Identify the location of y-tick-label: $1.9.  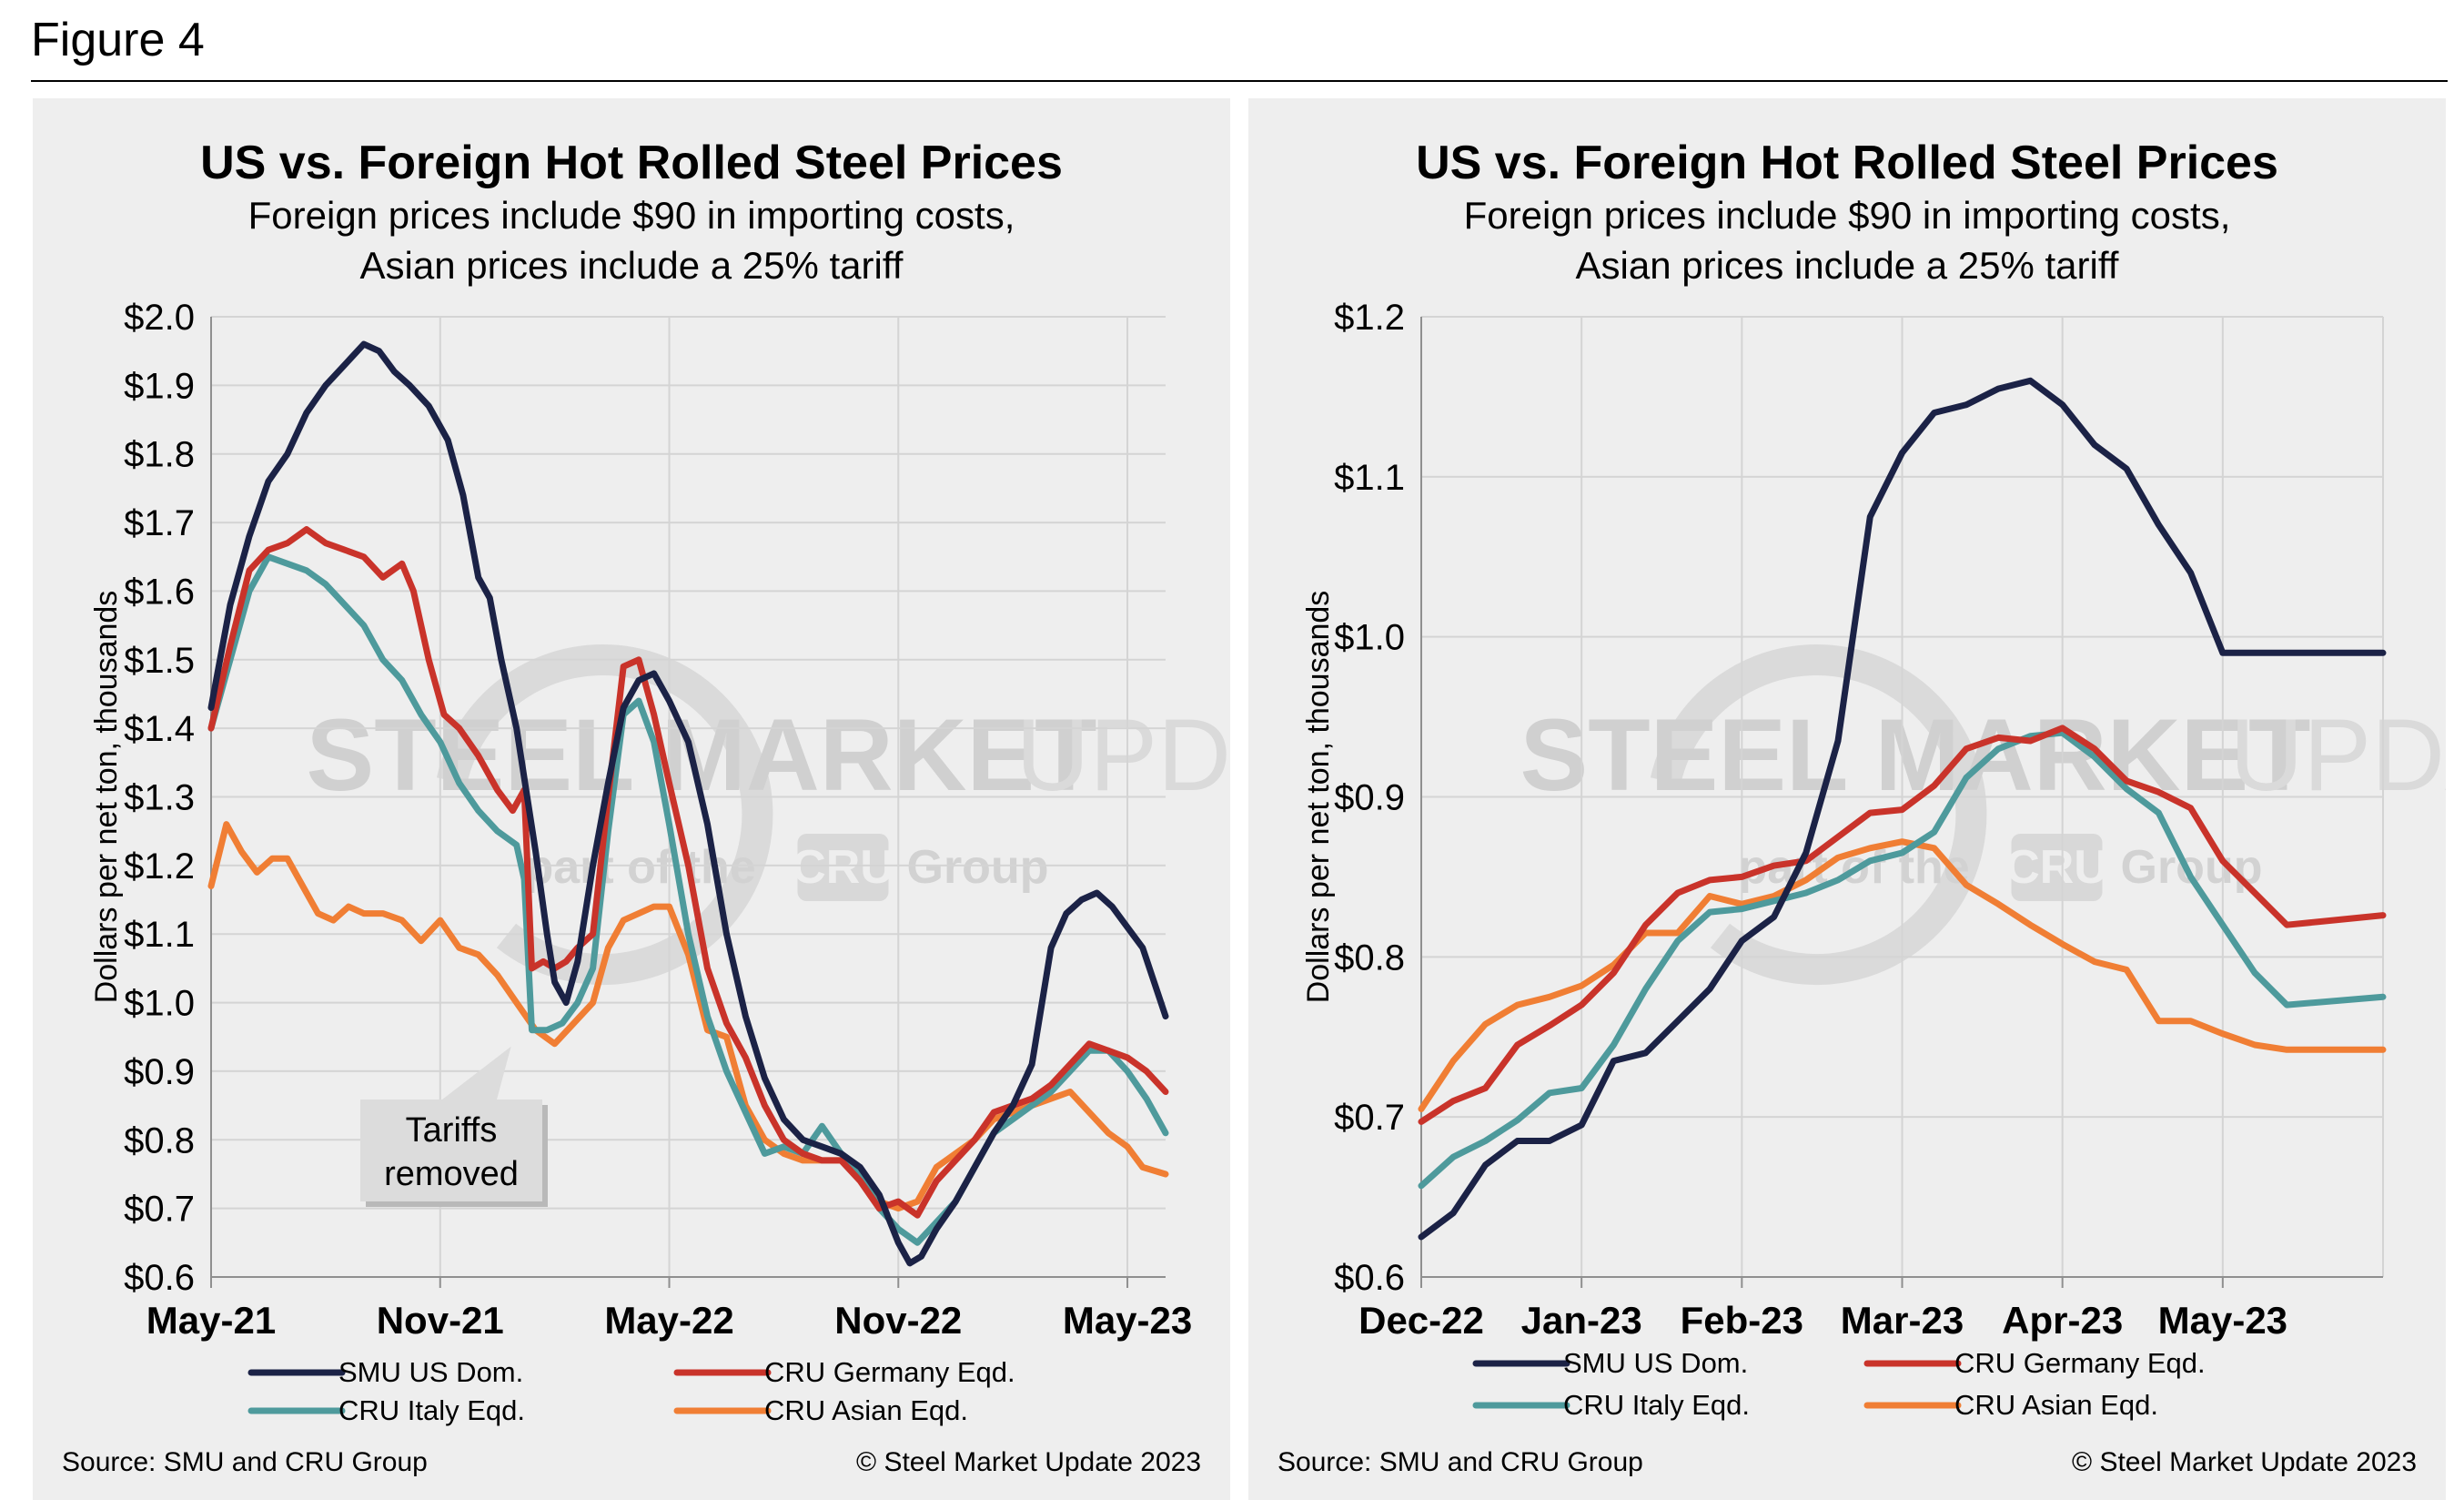
(159, 386).